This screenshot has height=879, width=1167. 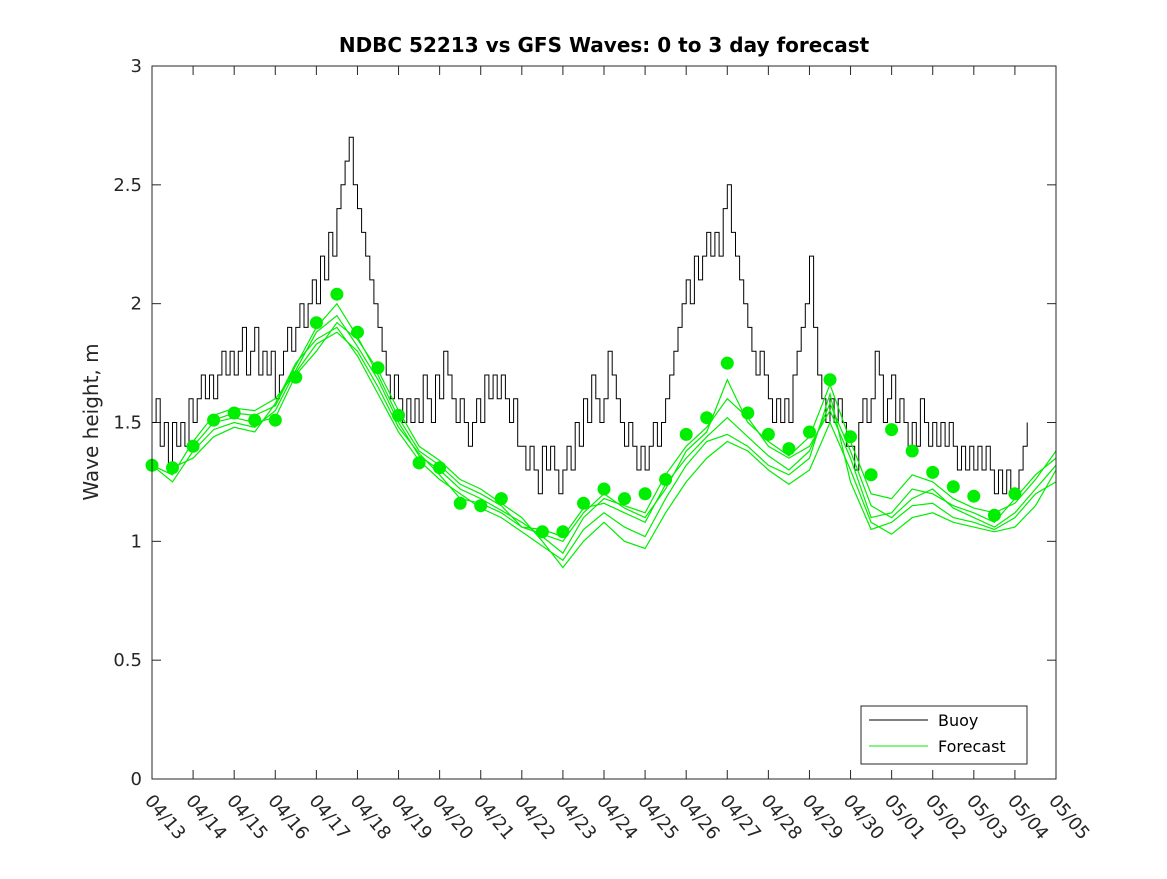 What do you see at coordinates (698, 817) in the screenshot?
I see `x-tick-label: 04/26` at bounding box center [698, 817].